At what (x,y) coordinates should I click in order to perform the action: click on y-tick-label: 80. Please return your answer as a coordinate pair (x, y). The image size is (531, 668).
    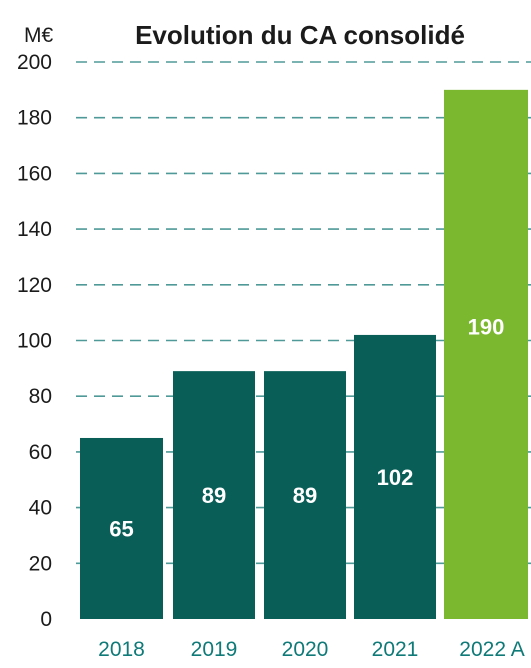
    Looking at the image, I should click on (40, 396).